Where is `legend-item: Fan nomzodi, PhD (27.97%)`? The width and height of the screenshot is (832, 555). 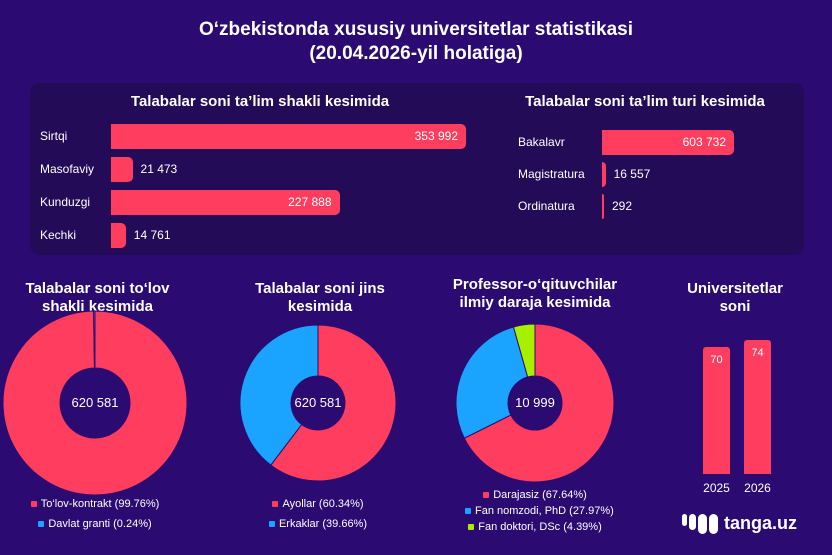
legend-item: Fan nomzodi, PhD (27.97%) is located at coordinates (539, 511).